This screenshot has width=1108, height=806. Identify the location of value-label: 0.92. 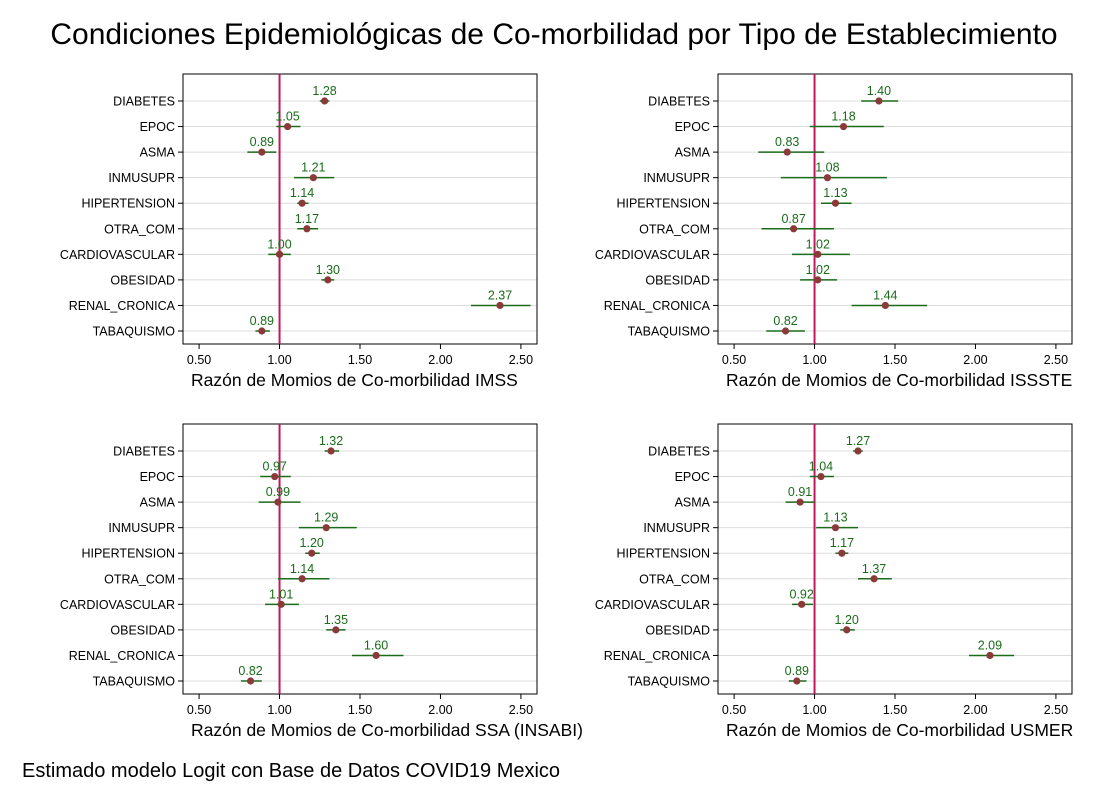
(802, 594).